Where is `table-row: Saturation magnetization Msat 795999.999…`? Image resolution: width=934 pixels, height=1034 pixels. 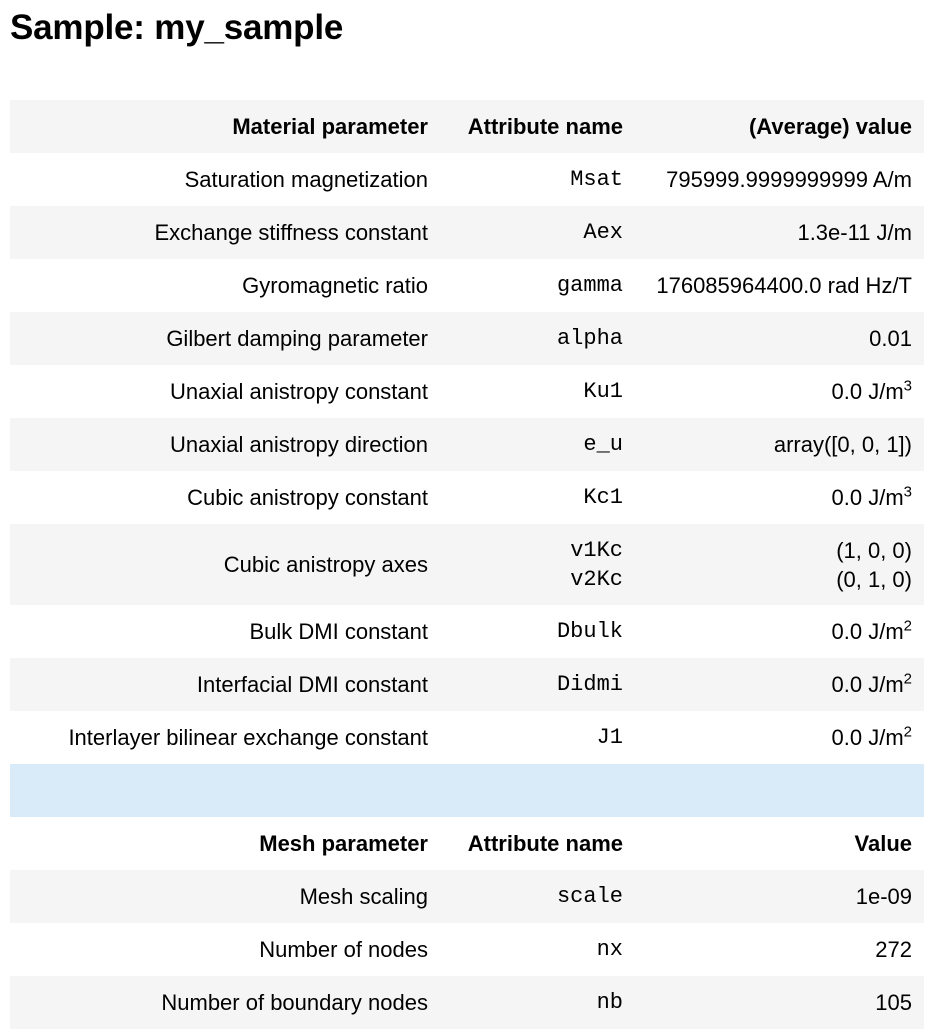 table-row: Saturation magnetization Msat 795999.999… is located at coordinates (467, 179).